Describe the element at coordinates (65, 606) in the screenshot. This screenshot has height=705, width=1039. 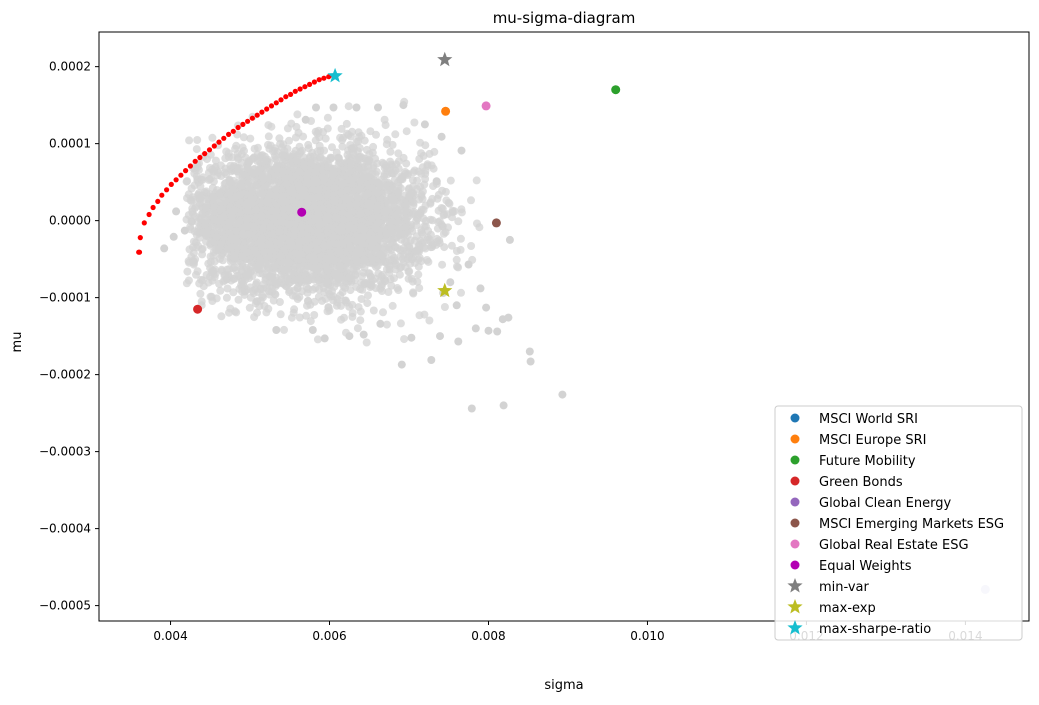
I see `y-tick-label: −0.0005` at that location.